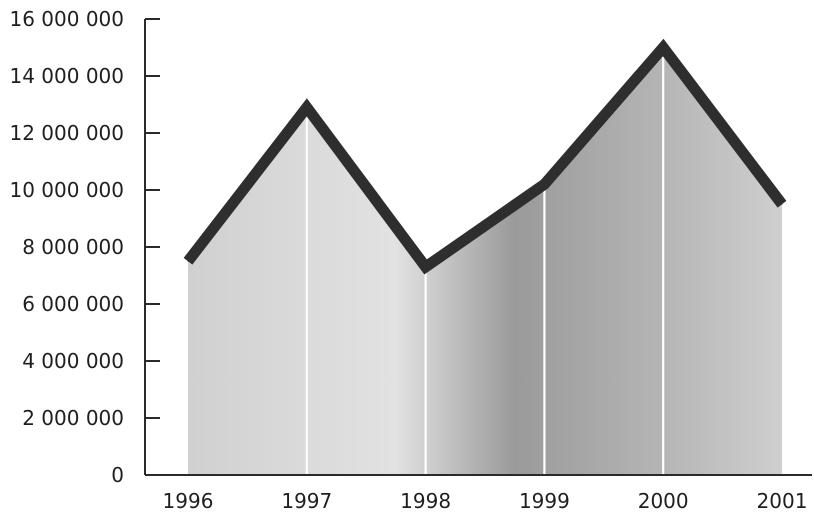 The image size is (814, 519). Describe the element at coordinates (66, 76) in the screenshot. I see `y-tick-label: 14 000 000` at that location.